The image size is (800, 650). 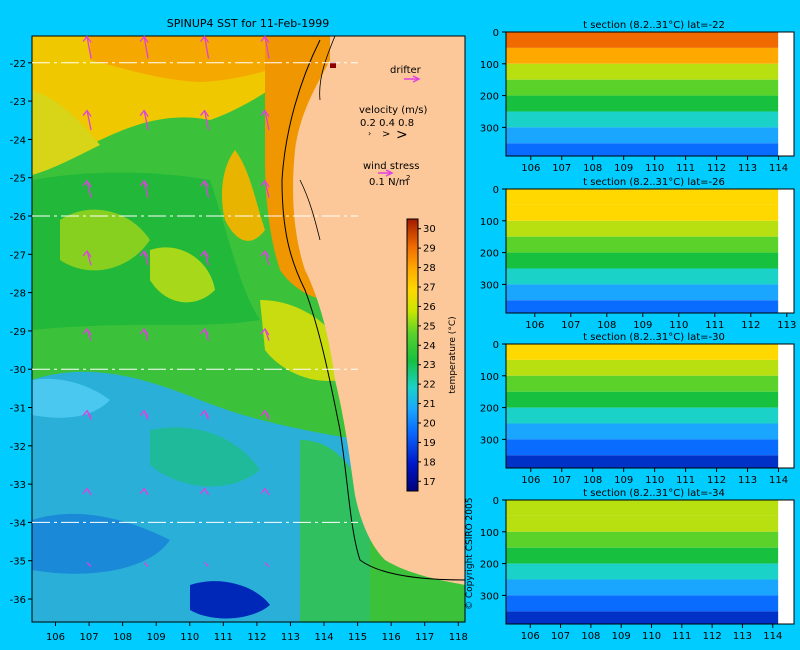 I want to click on section-x-tick-label: 109, so click(x=621, y=636).